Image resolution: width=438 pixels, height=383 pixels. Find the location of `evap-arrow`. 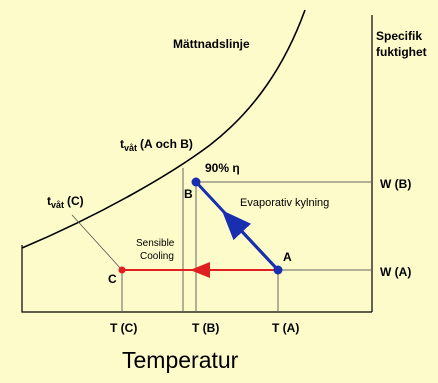

evap-arrow is located at coordinates (250, 241).